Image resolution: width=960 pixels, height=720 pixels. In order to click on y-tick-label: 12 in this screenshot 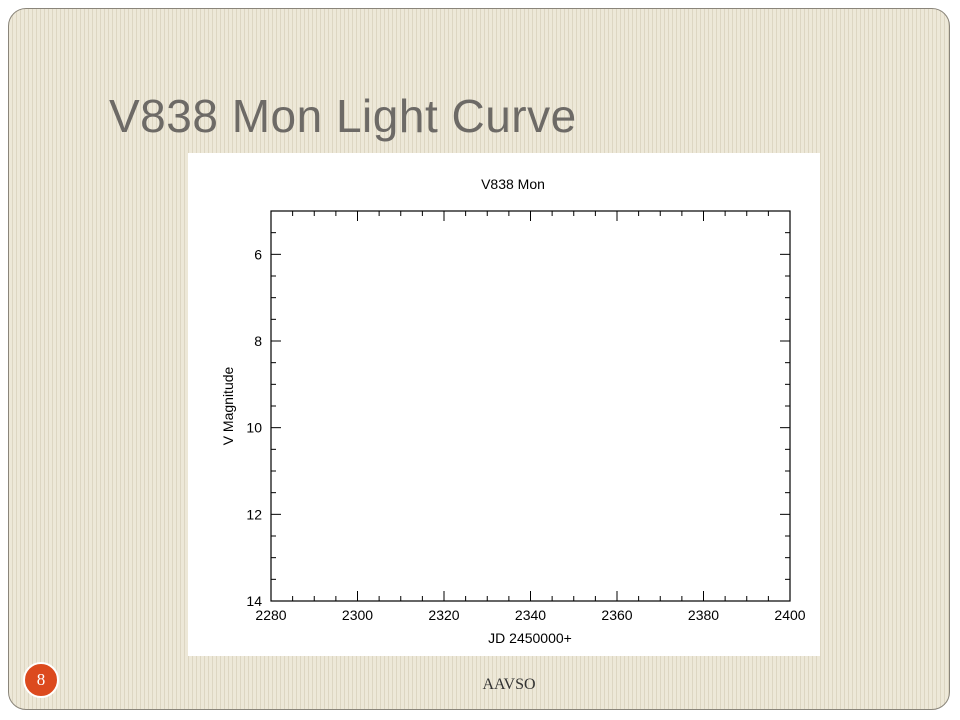, I will do `click(254, 514)`.